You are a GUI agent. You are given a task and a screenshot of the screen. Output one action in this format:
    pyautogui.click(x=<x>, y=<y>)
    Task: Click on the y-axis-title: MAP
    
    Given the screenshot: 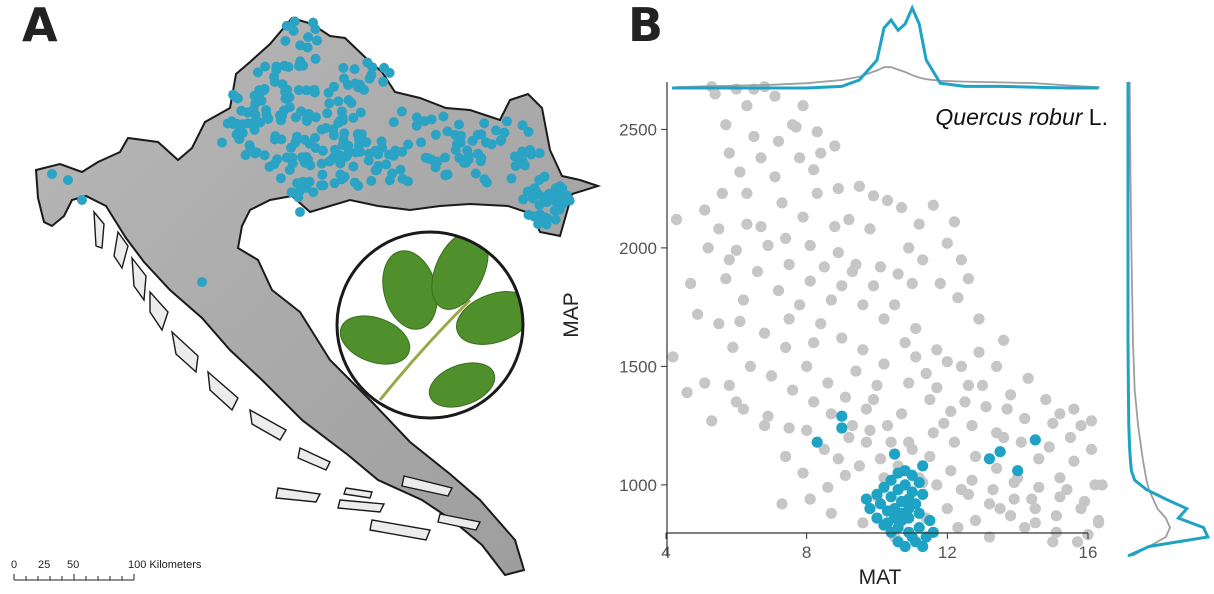 What is the action you would take?
    pyautogui.click(x=571, y=315)
    